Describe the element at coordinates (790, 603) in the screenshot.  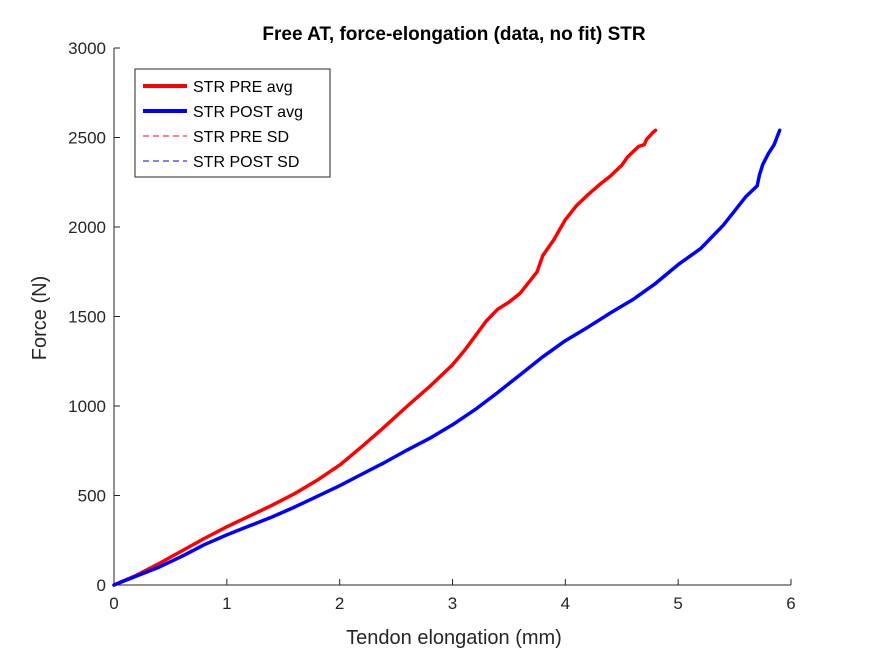
I see `x-tick-label: 6` at that location.